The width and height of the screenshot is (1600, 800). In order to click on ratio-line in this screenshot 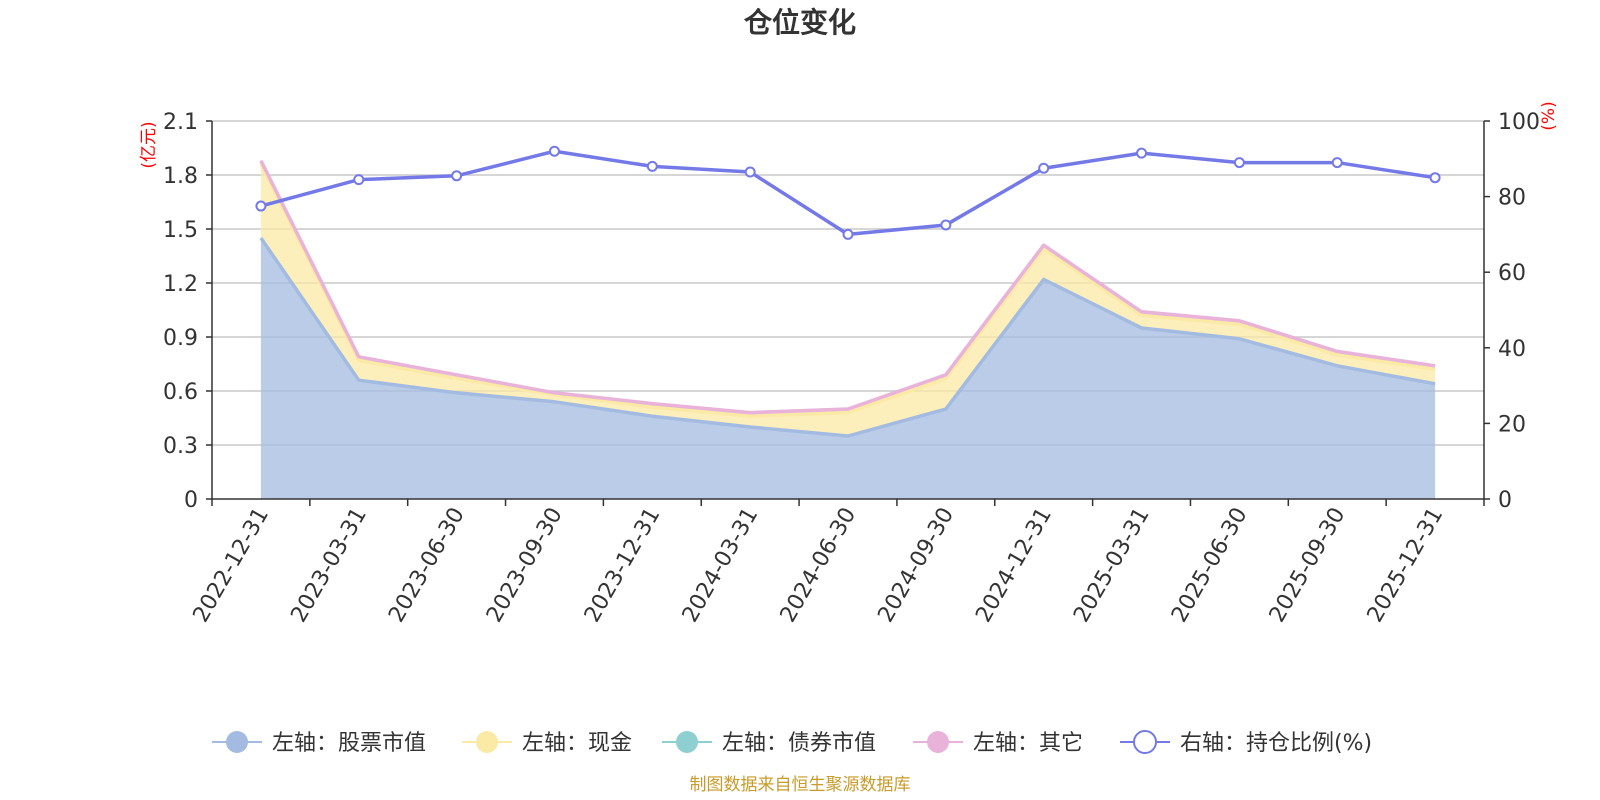, I will do `click(848, 193)`.